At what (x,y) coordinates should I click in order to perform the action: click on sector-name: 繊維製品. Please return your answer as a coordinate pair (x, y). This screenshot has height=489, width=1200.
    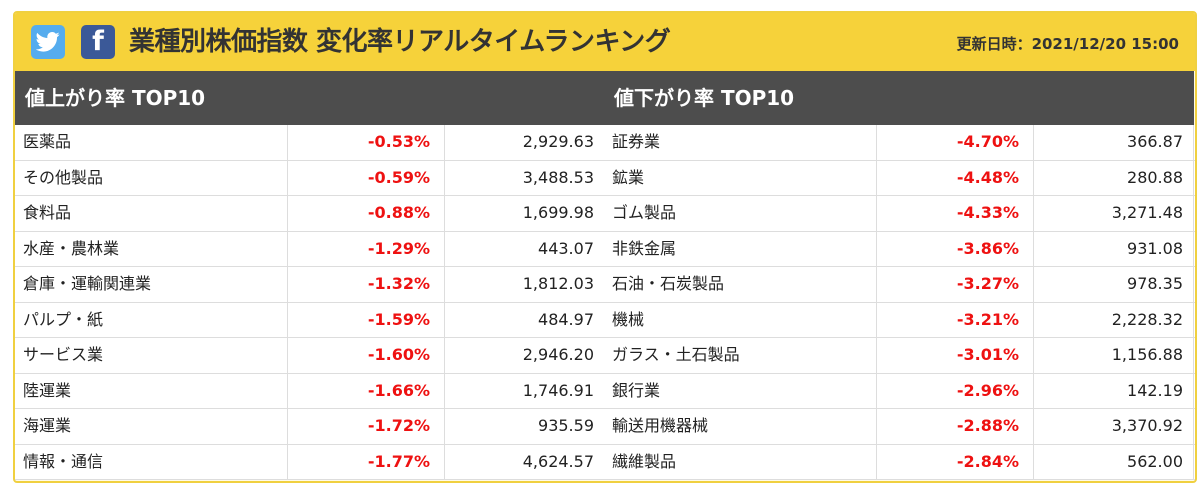
    Looking at the image, I should click on (740, 461).